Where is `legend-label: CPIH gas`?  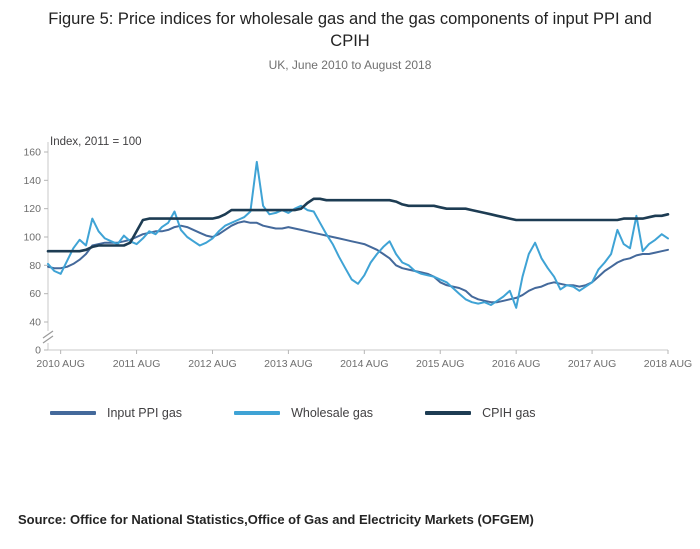
legend-label: CPIH gas is located at coordinates (509, 413).